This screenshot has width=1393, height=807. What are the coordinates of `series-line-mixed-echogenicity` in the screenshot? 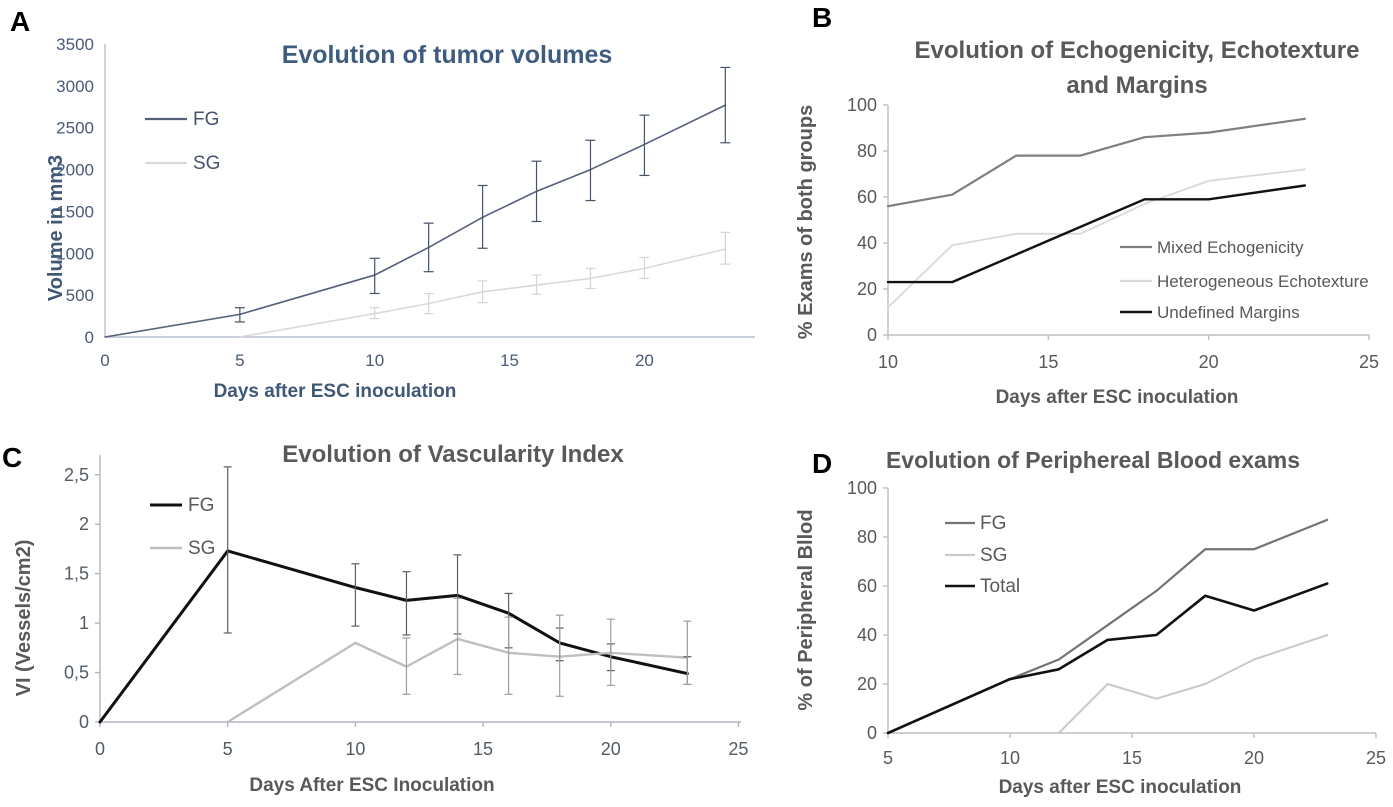 It's located at (1096, 162).